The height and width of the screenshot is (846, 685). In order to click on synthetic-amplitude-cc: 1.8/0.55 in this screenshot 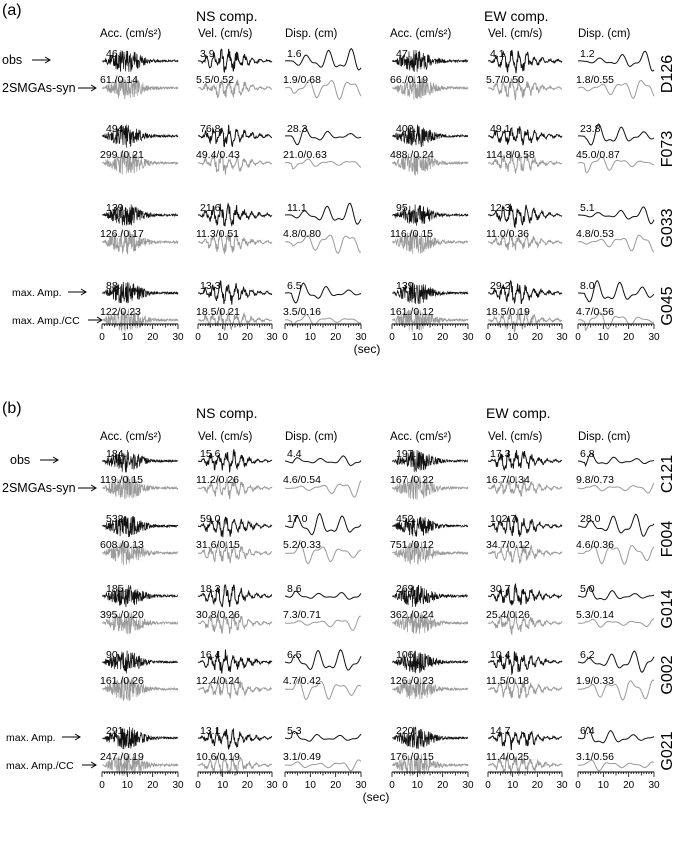, I will do `click(595, 80)`.